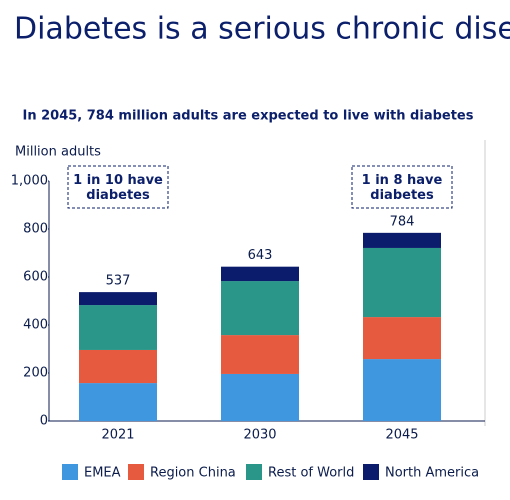  Describe the element at coordinates (432, 473) in the screenshot. I see `legend-label: North America` at that location.